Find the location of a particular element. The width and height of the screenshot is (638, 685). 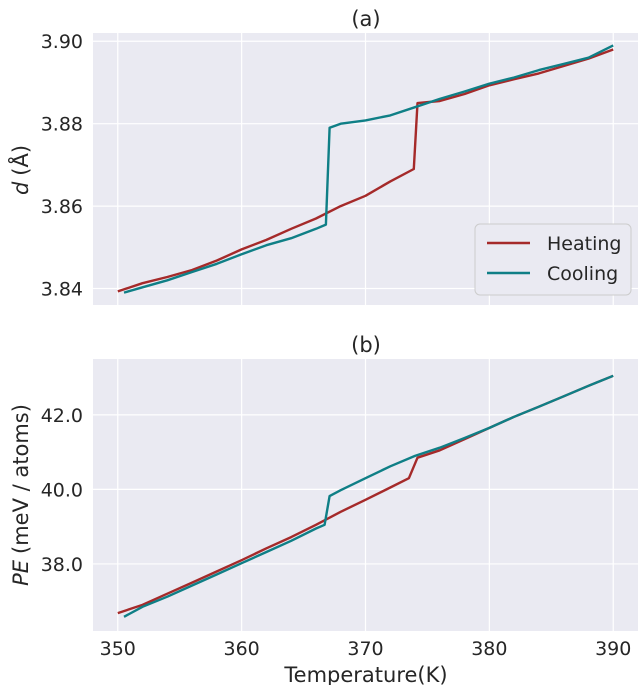

panel-a-y-axis-unit: (Å) is located at coordinates (20, 160).